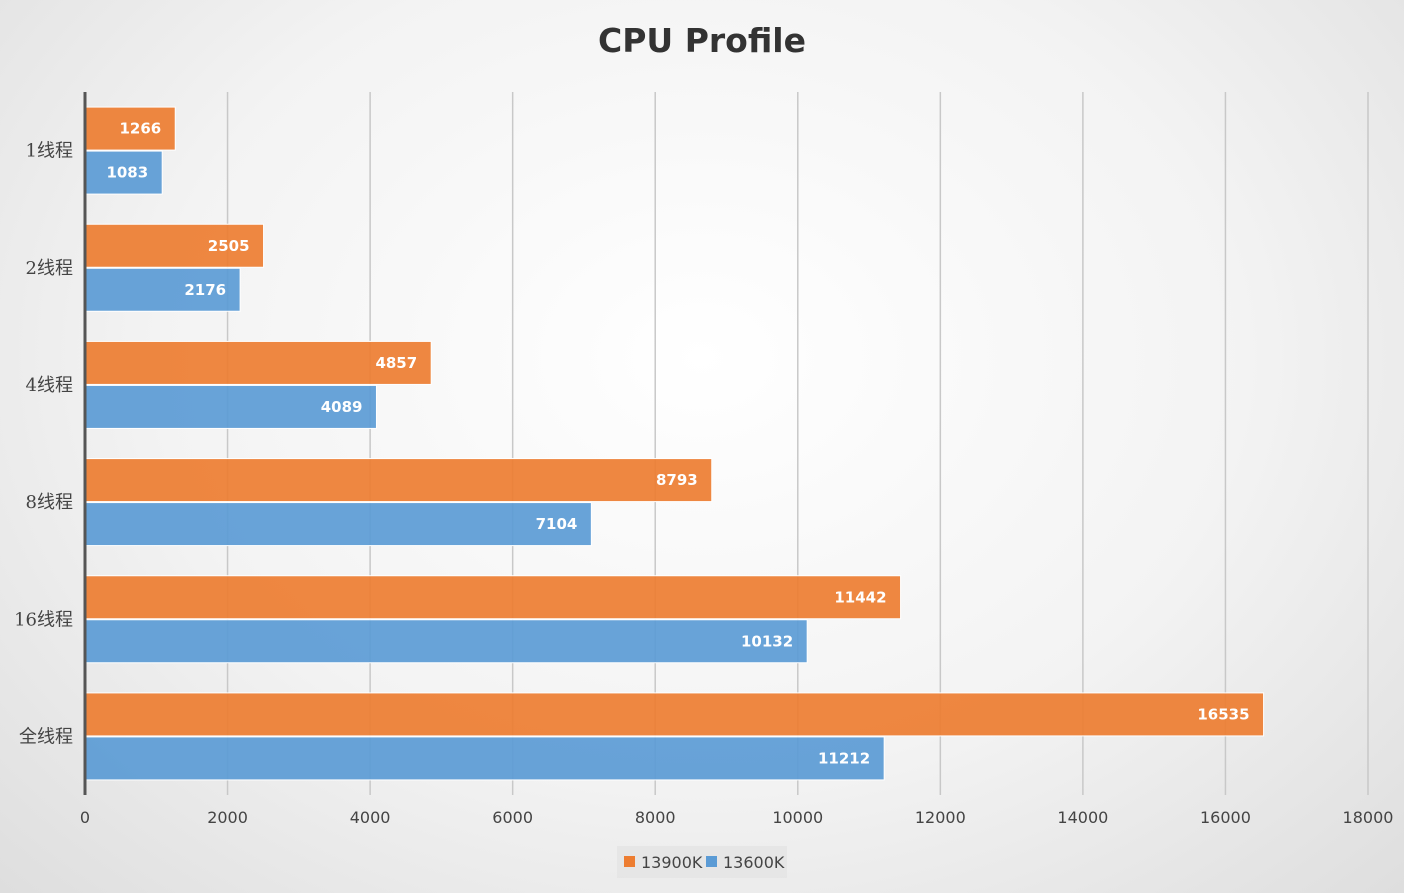 The width and height of the screenshot is (1404, 893). Describe the element at coordinates (557, 524) in the screenshot. I see `data-label: 7104` at that location.